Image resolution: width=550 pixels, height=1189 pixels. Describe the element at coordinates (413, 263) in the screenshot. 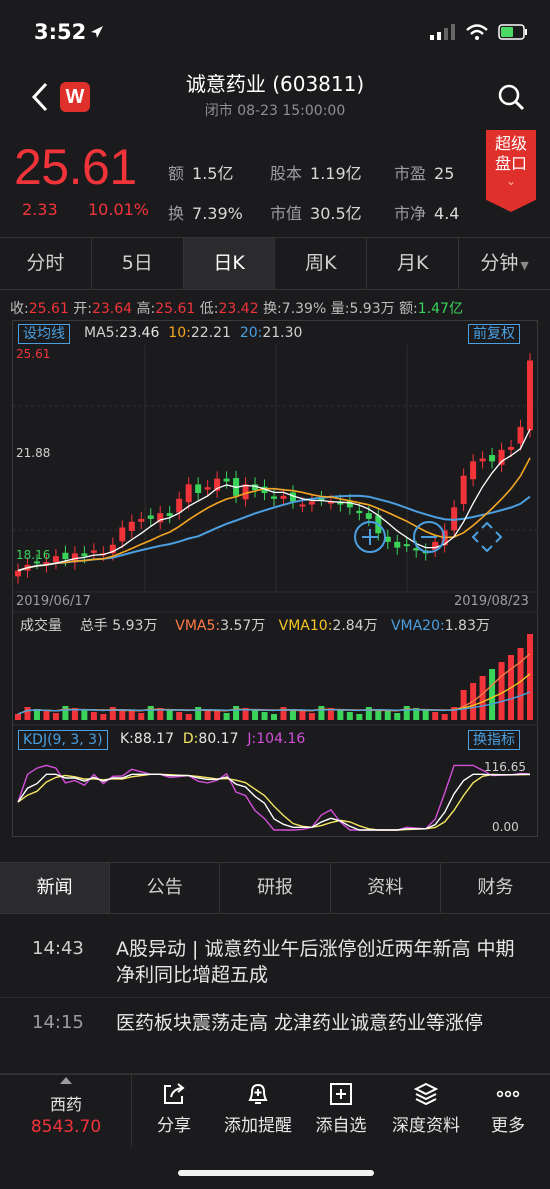

I see `tab-monthly-k: 月K` at that location.